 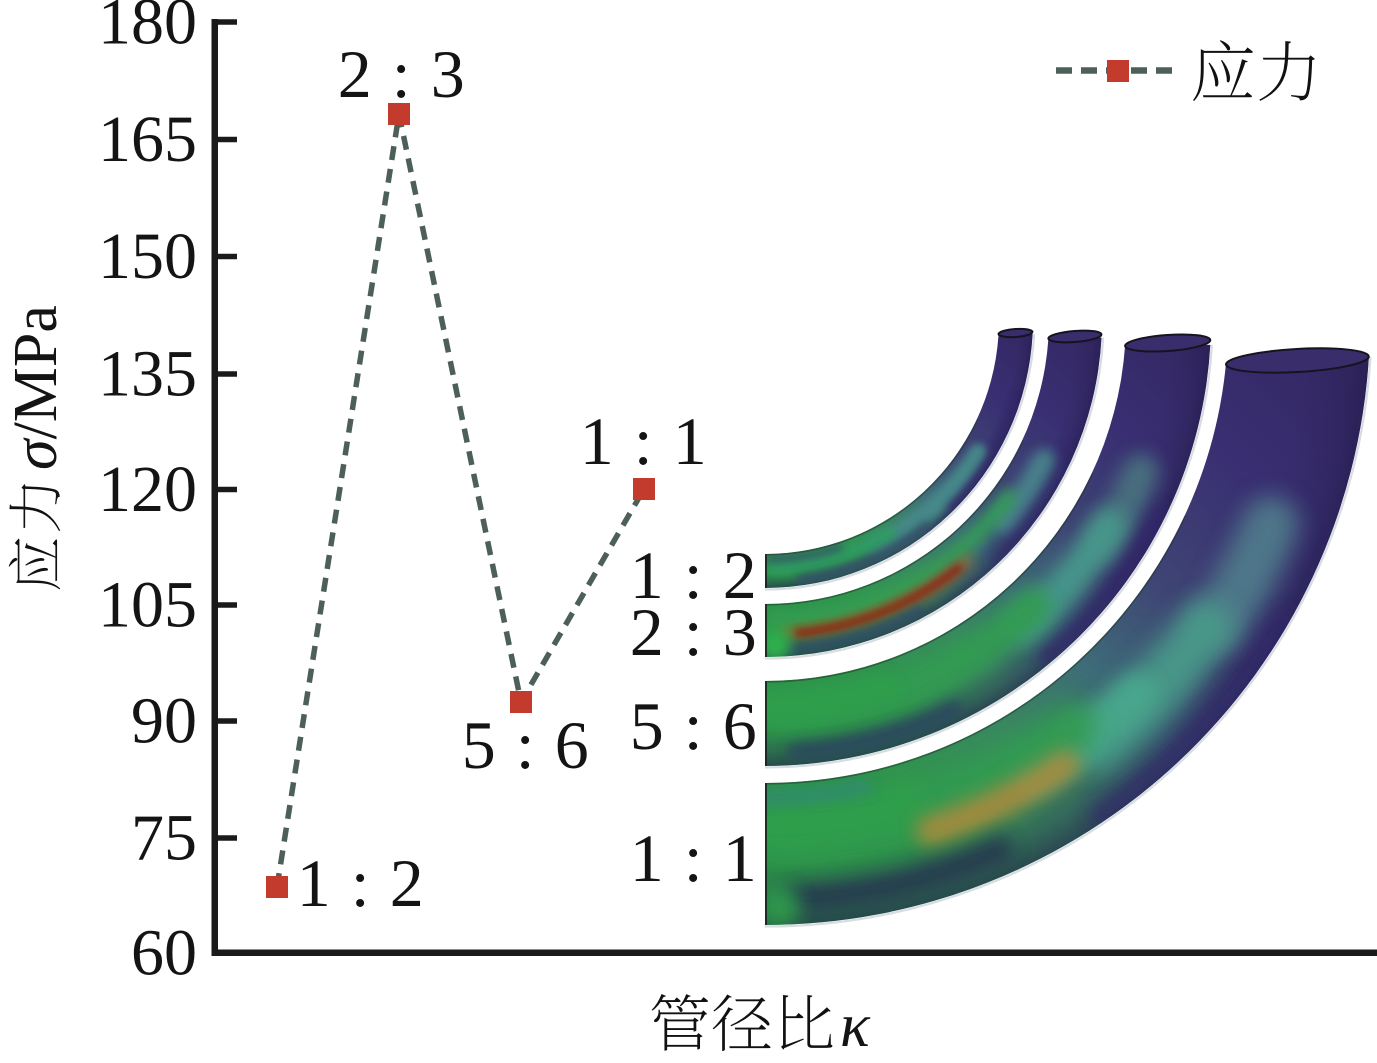 I want to click on svg-text: 180, so click(x=147, y=29).